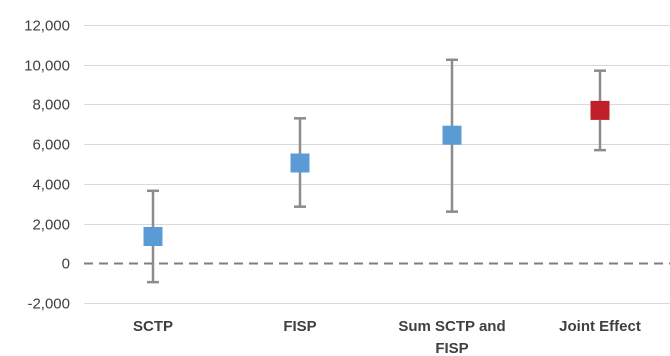 This screenshot has width=670, height=356. What do you see at coordinates (600, 326) in the screenshot?
I see `x-category-label: Joint Effect` at bounding box center [600, 326].